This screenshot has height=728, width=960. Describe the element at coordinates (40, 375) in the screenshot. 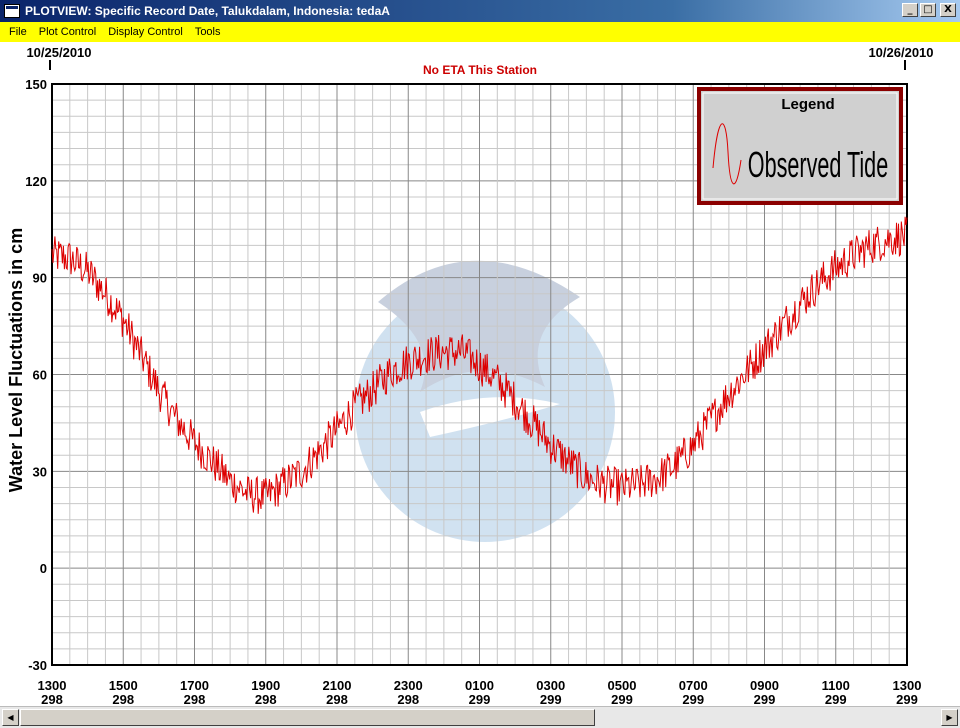

I see `y-tick-label: 60` at that location.